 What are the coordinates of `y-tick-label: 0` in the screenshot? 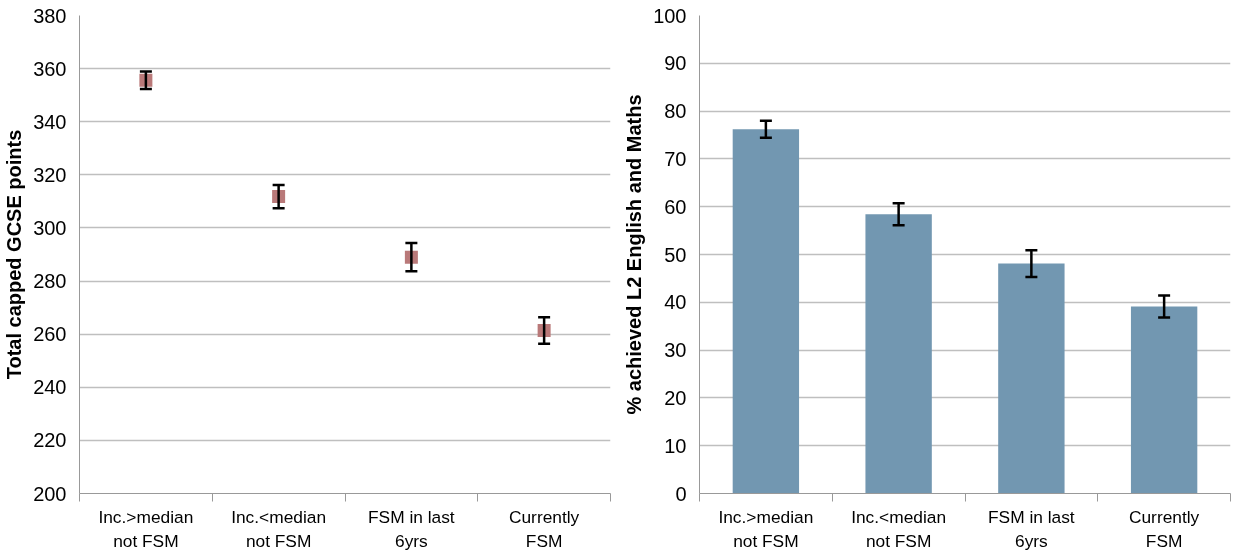 It's located at (681, 493).